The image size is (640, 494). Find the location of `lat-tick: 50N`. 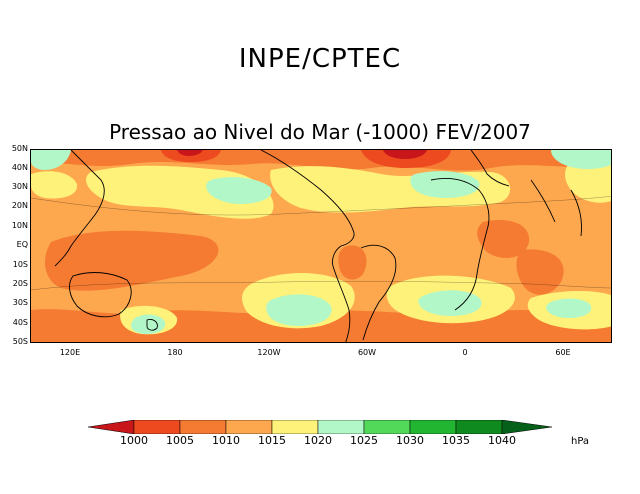

lat-tick: 50N is located at coordinates (19, 148).